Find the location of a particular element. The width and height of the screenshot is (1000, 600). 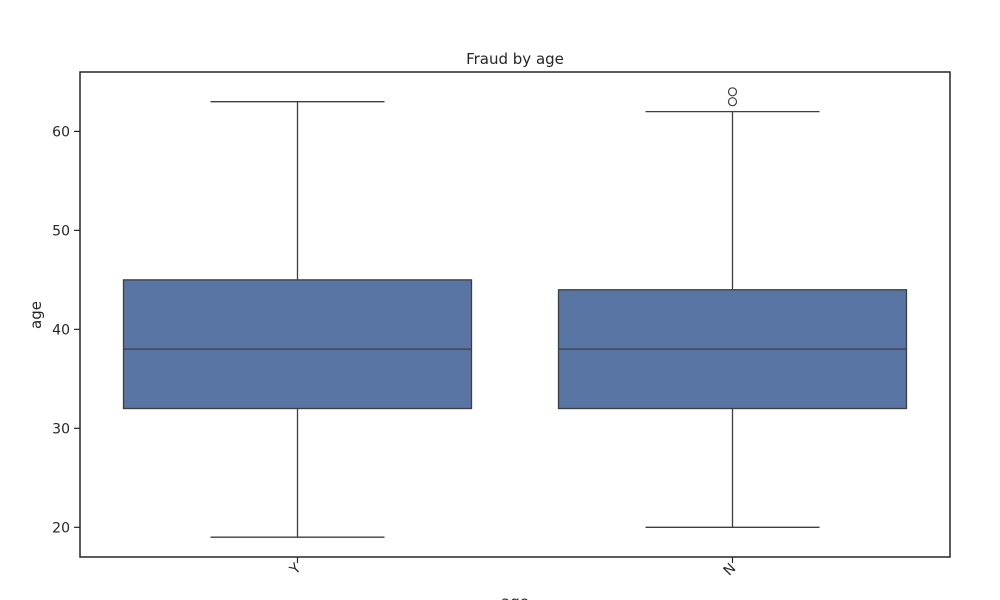

y-axis-label: age is located at coordinates (36, 315).